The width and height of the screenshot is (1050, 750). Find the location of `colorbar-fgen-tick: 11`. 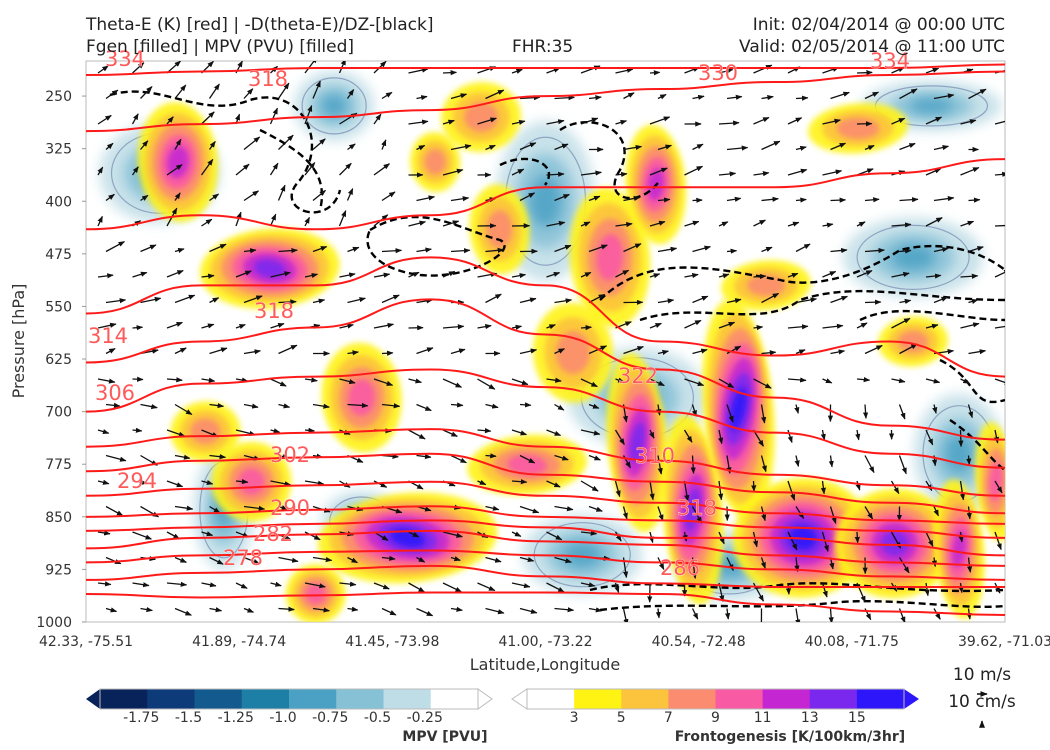

colorbar-fgen-tick: 11 is located at coordinates (763, 718).